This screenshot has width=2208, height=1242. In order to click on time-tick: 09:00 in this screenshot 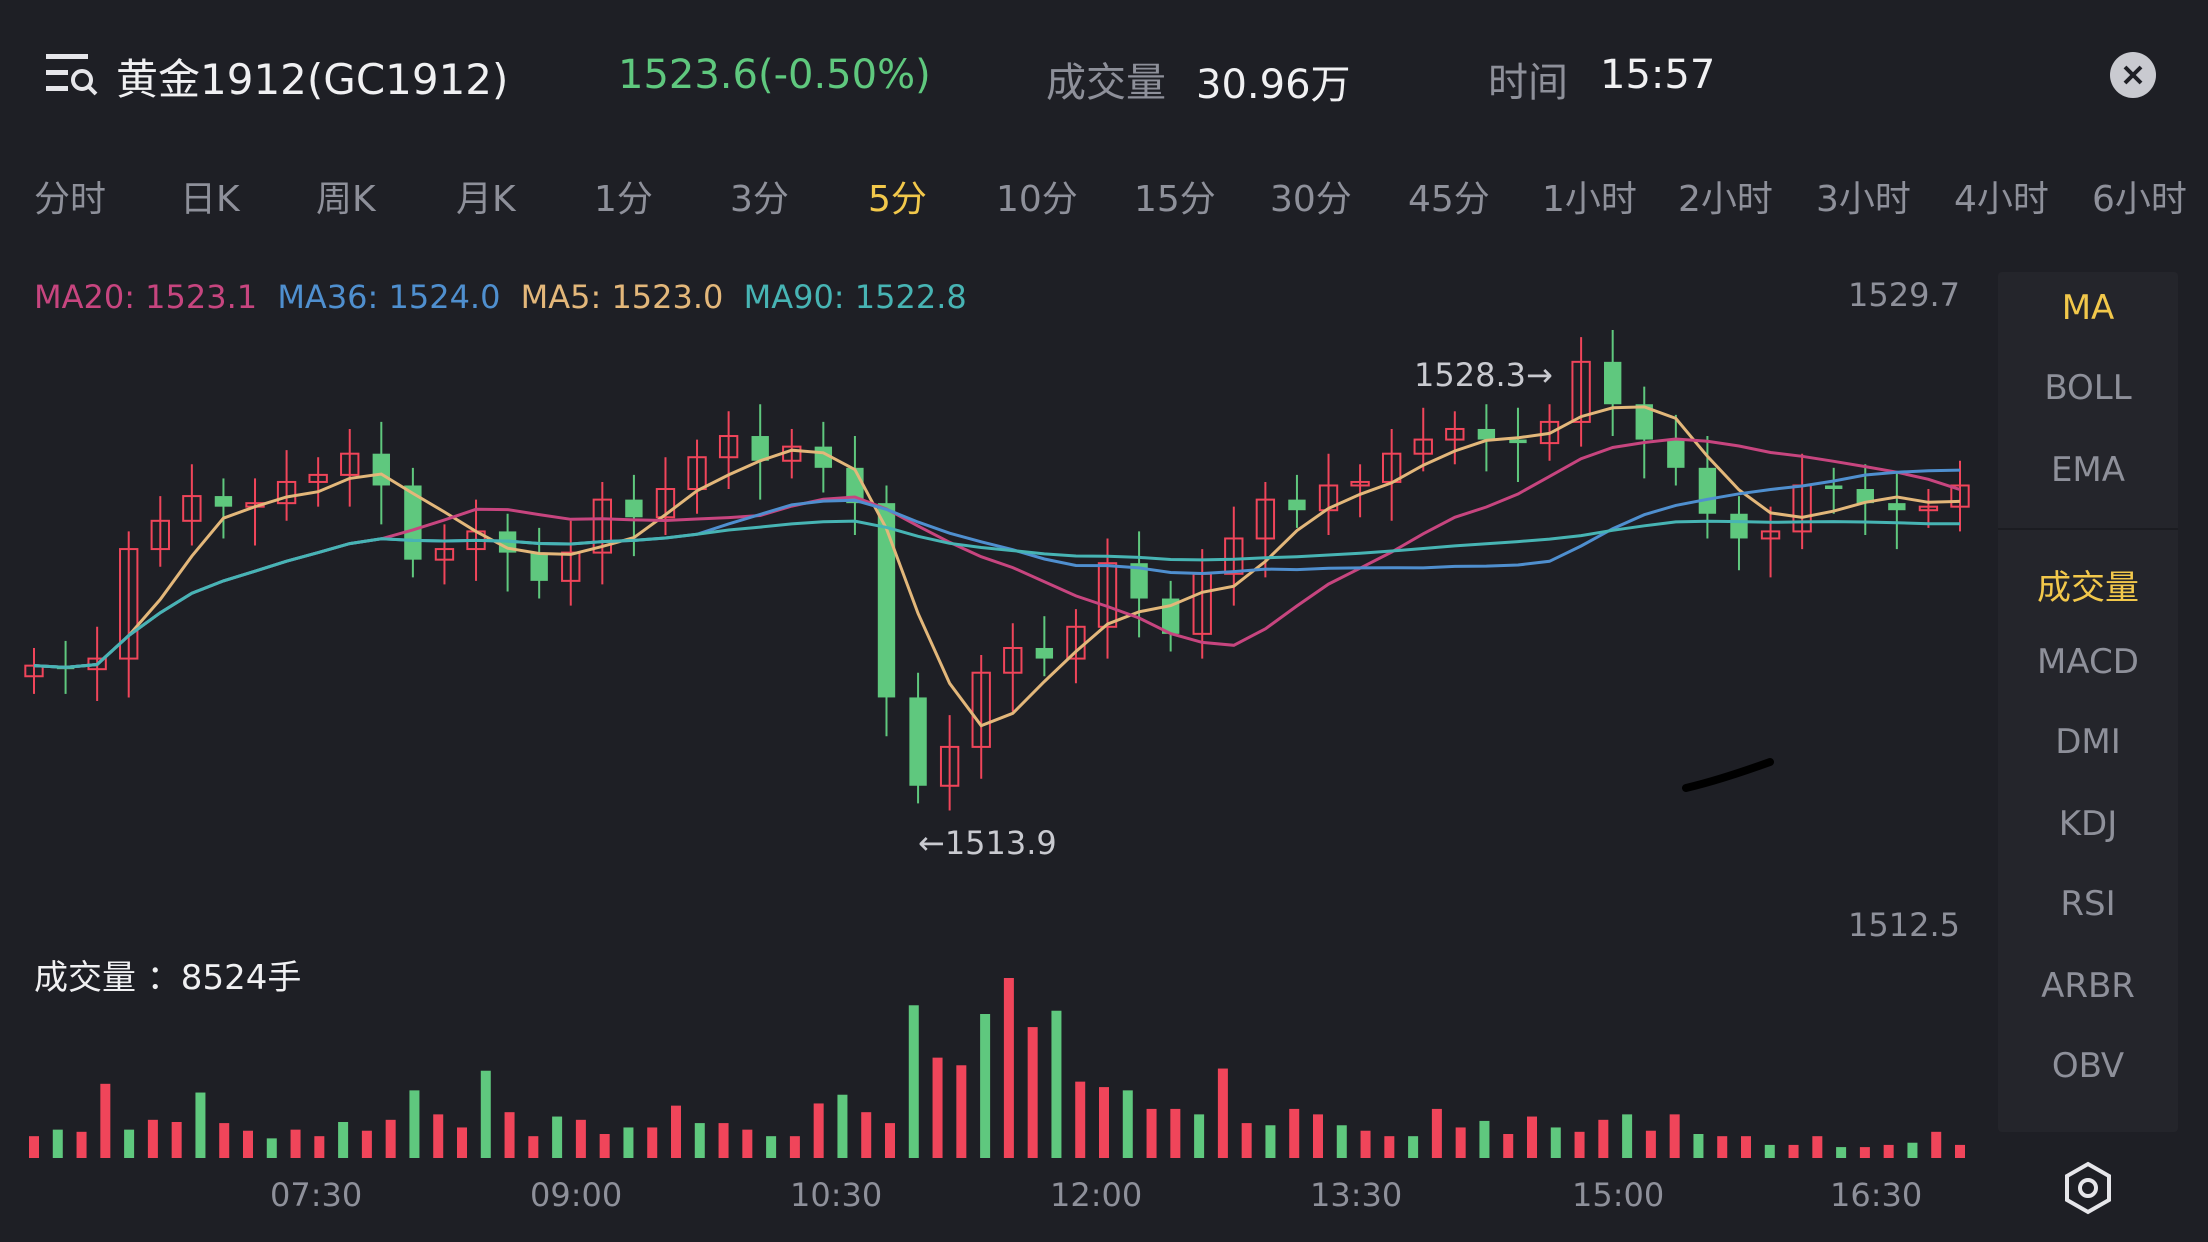, I will do `click(576, 1195)`.